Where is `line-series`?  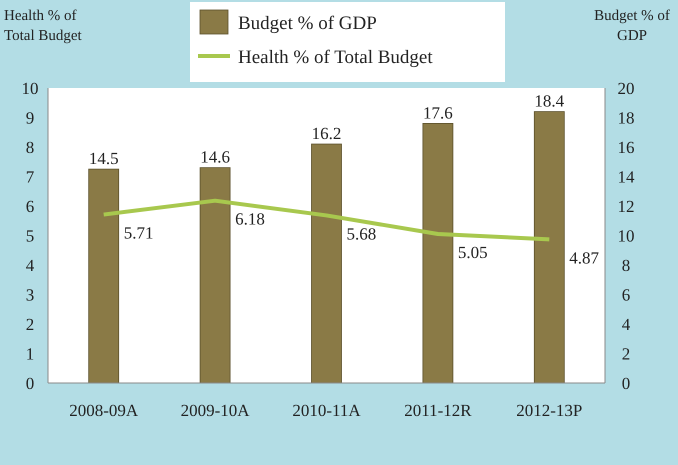
line-series is located at coordinates (327, 220).